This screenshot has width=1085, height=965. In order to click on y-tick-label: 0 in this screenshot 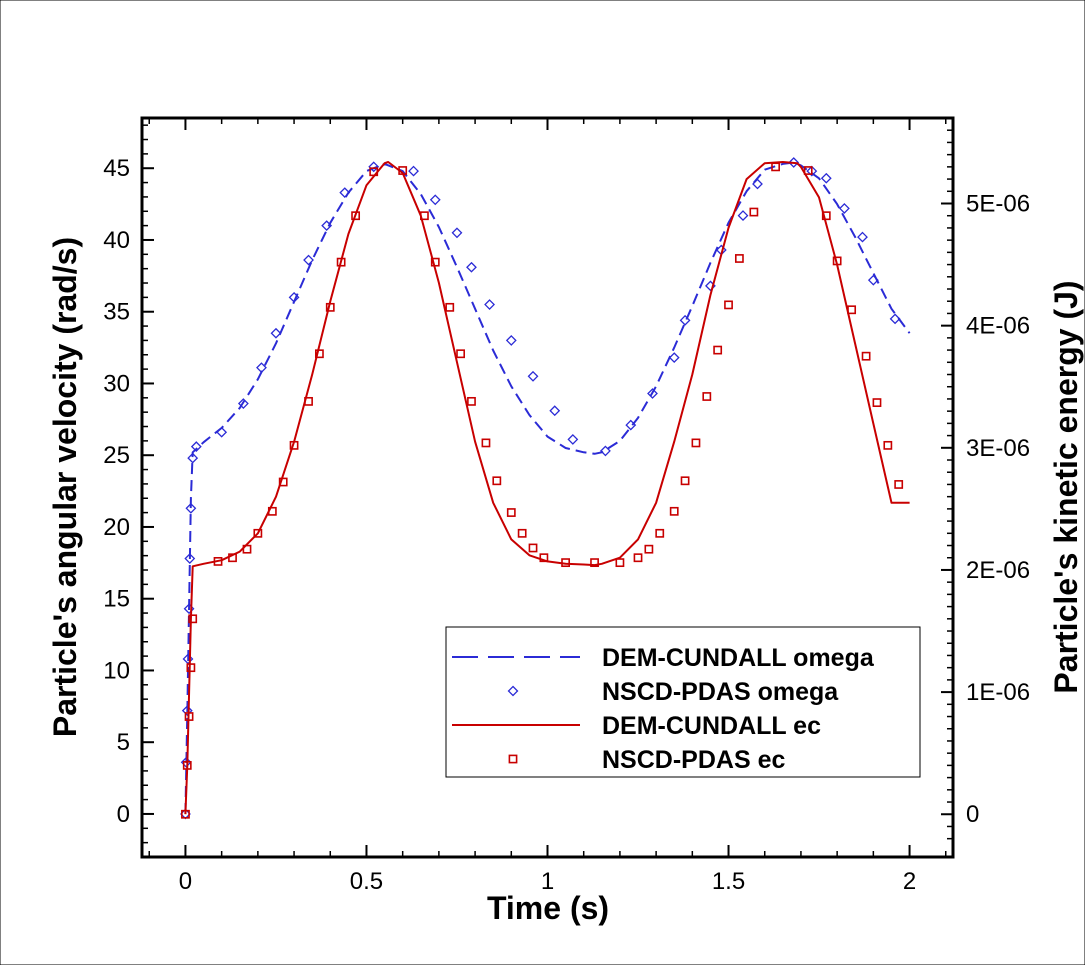, I will do `click(123, 814)`.